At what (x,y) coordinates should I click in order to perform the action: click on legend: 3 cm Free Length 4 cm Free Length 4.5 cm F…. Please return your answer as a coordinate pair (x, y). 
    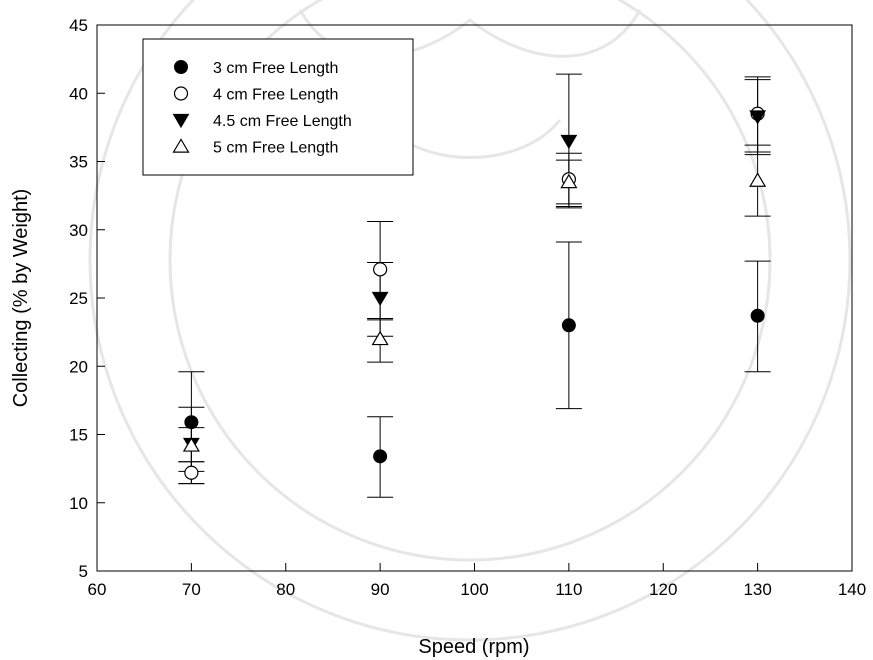
    Looking at the image, I should click on (278, 107).